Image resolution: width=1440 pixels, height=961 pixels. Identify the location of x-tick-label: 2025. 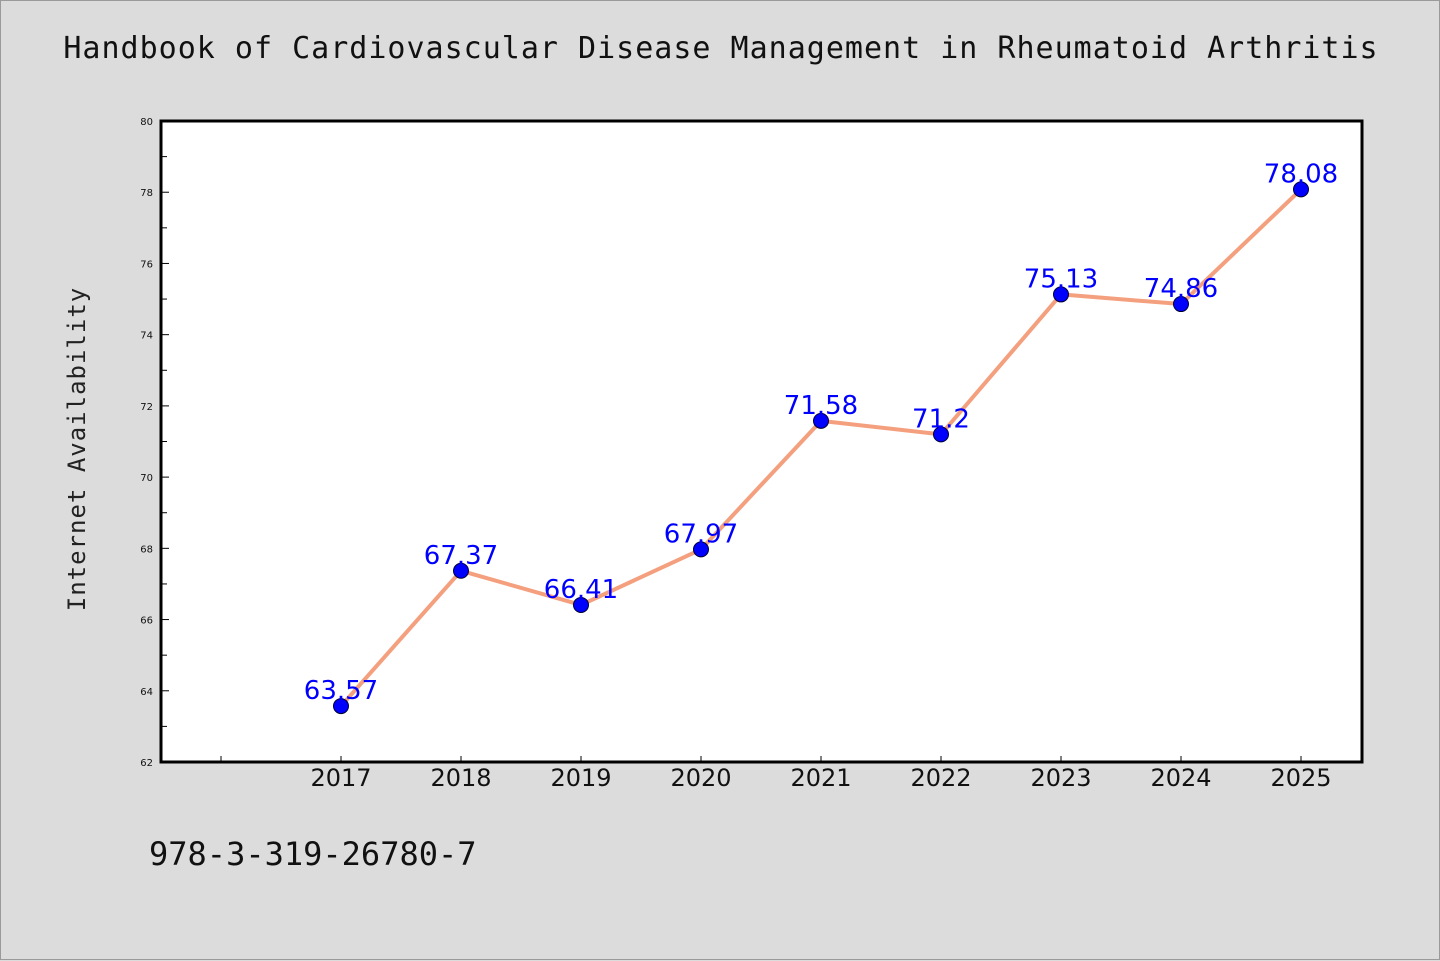
(1300, 778).